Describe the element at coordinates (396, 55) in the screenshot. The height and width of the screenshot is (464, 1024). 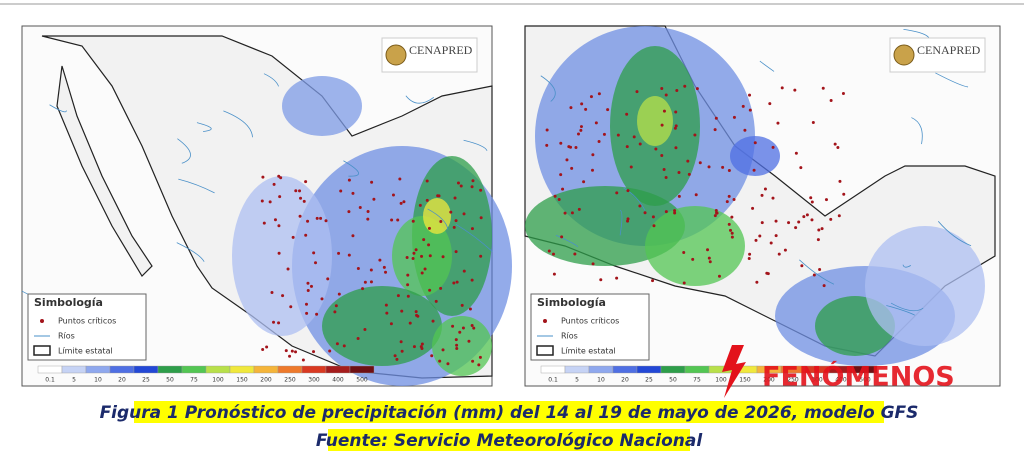
I see `logo-emblem` at that location.